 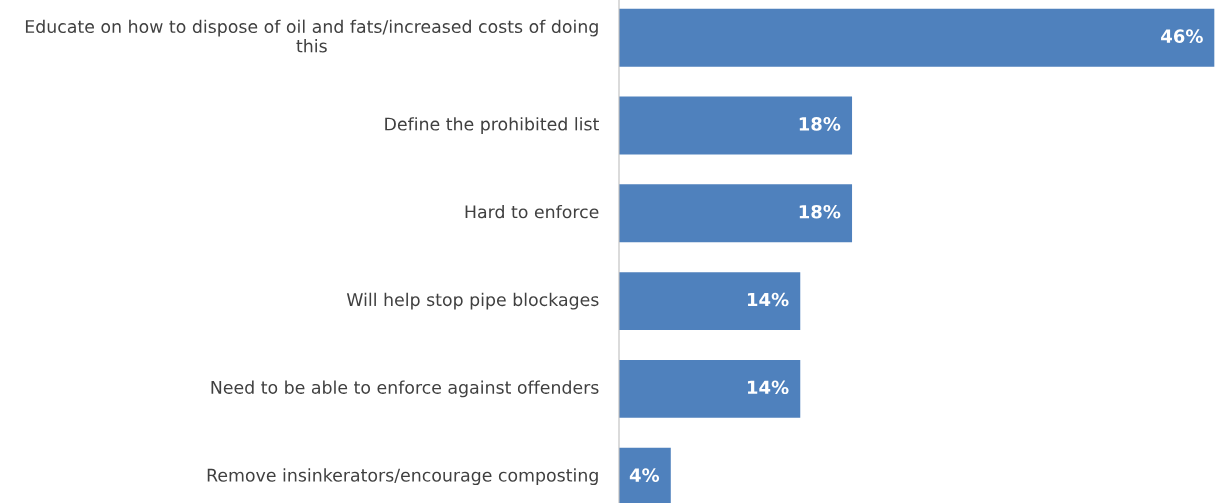 I want to click on y-tick-label: Educate on how to dispose of oil and fats/increased costs of doing this, so click(x=311, y=36).